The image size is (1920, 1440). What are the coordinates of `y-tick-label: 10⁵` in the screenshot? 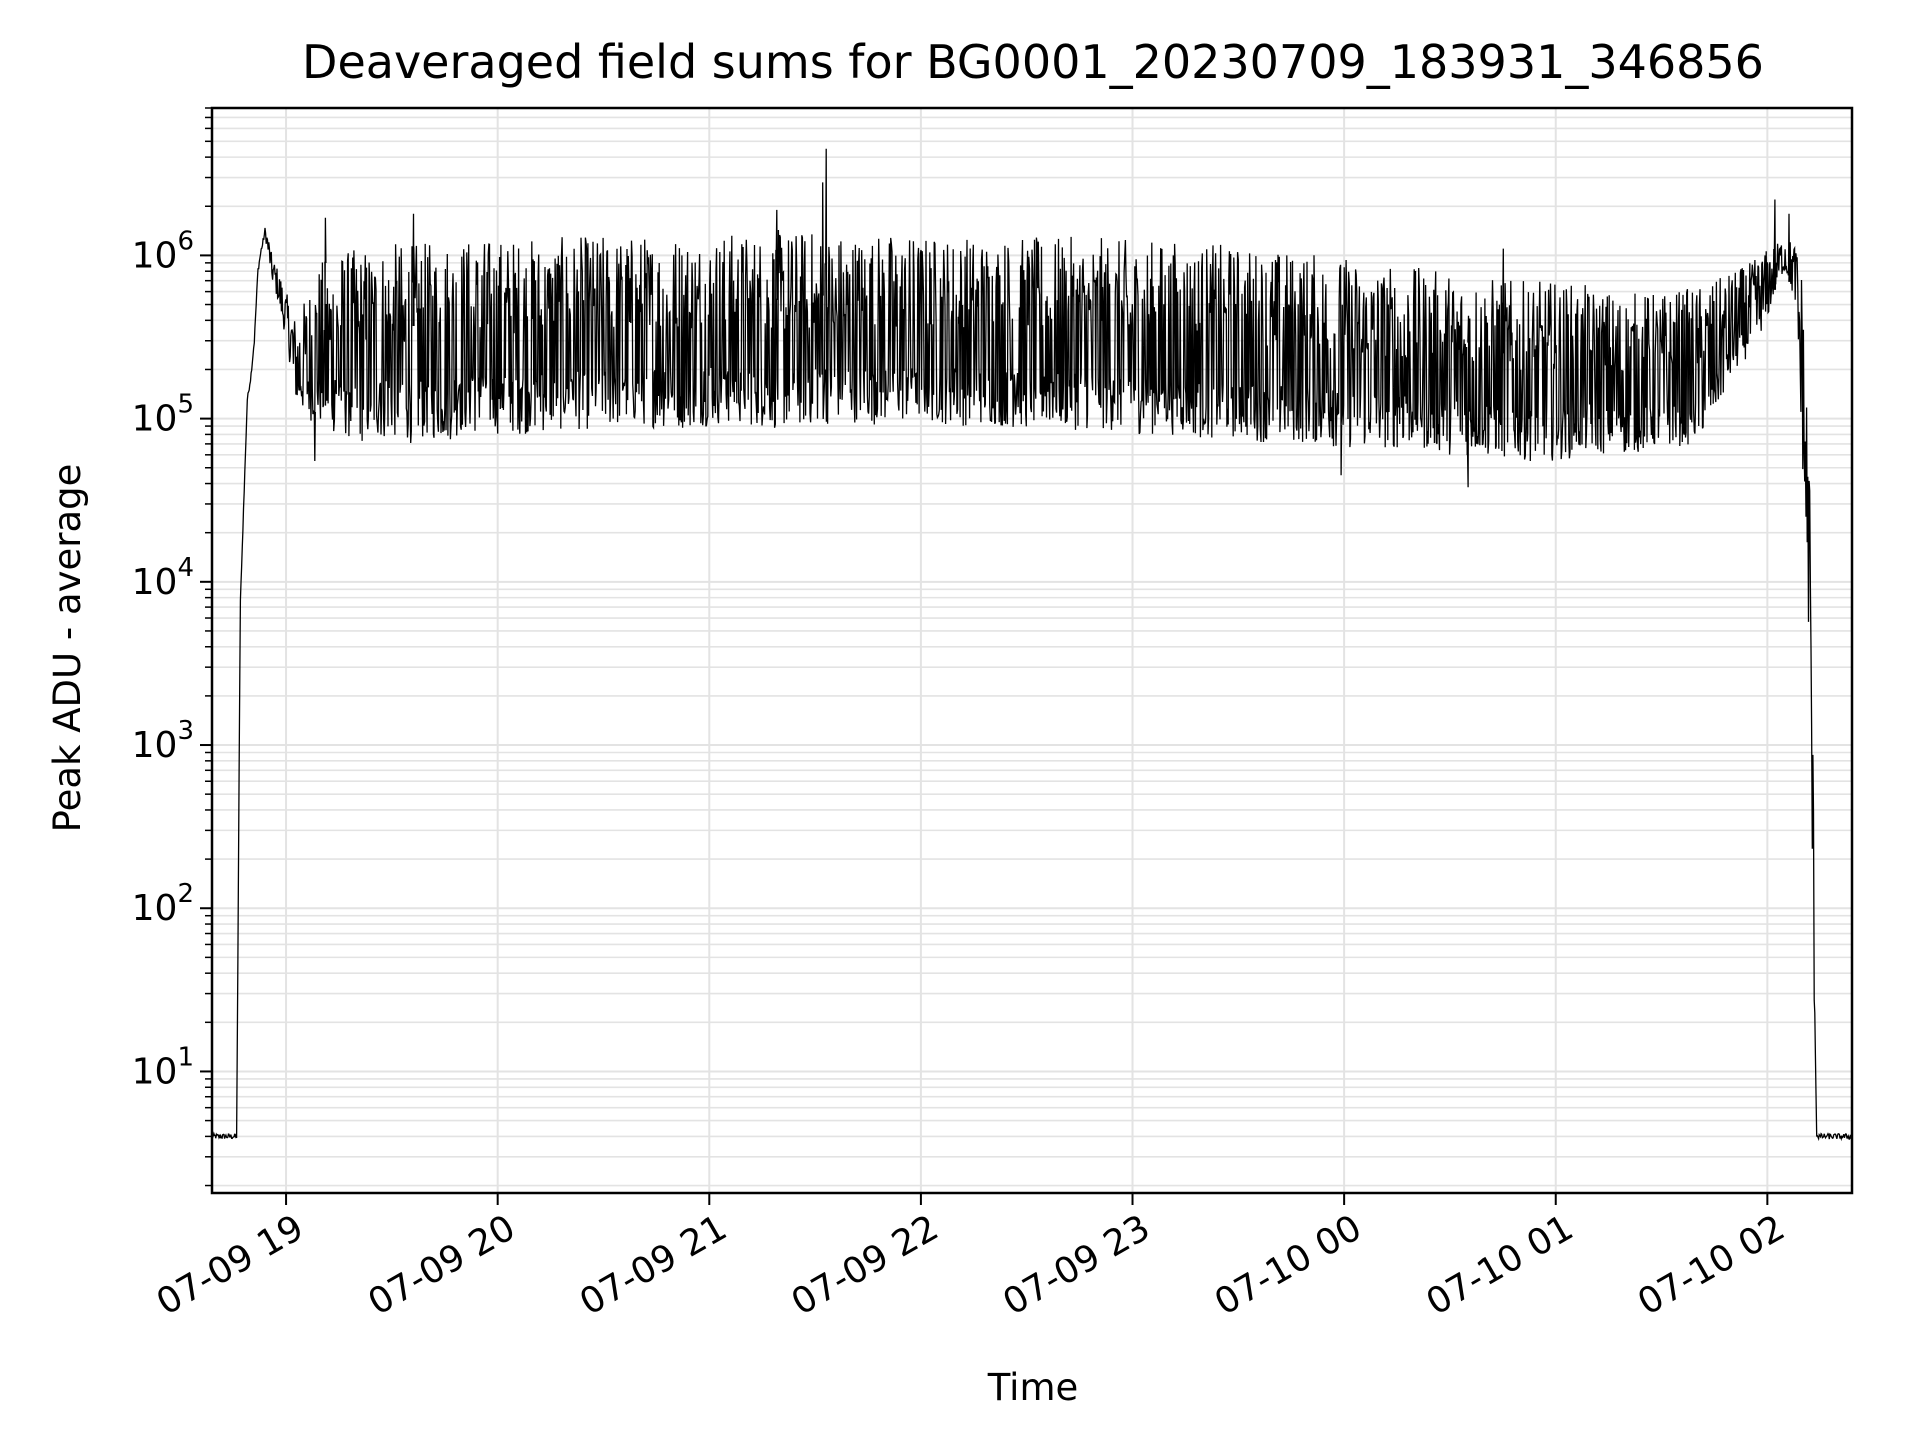 It's located at (163, 415).